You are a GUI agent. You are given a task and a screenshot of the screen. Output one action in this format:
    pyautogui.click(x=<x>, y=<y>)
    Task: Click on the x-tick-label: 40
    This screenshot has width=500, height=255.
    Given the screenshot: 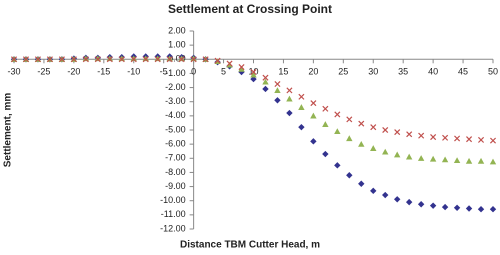 What is the action you would take?
    pyautogui.click(x=433, y=72)
    